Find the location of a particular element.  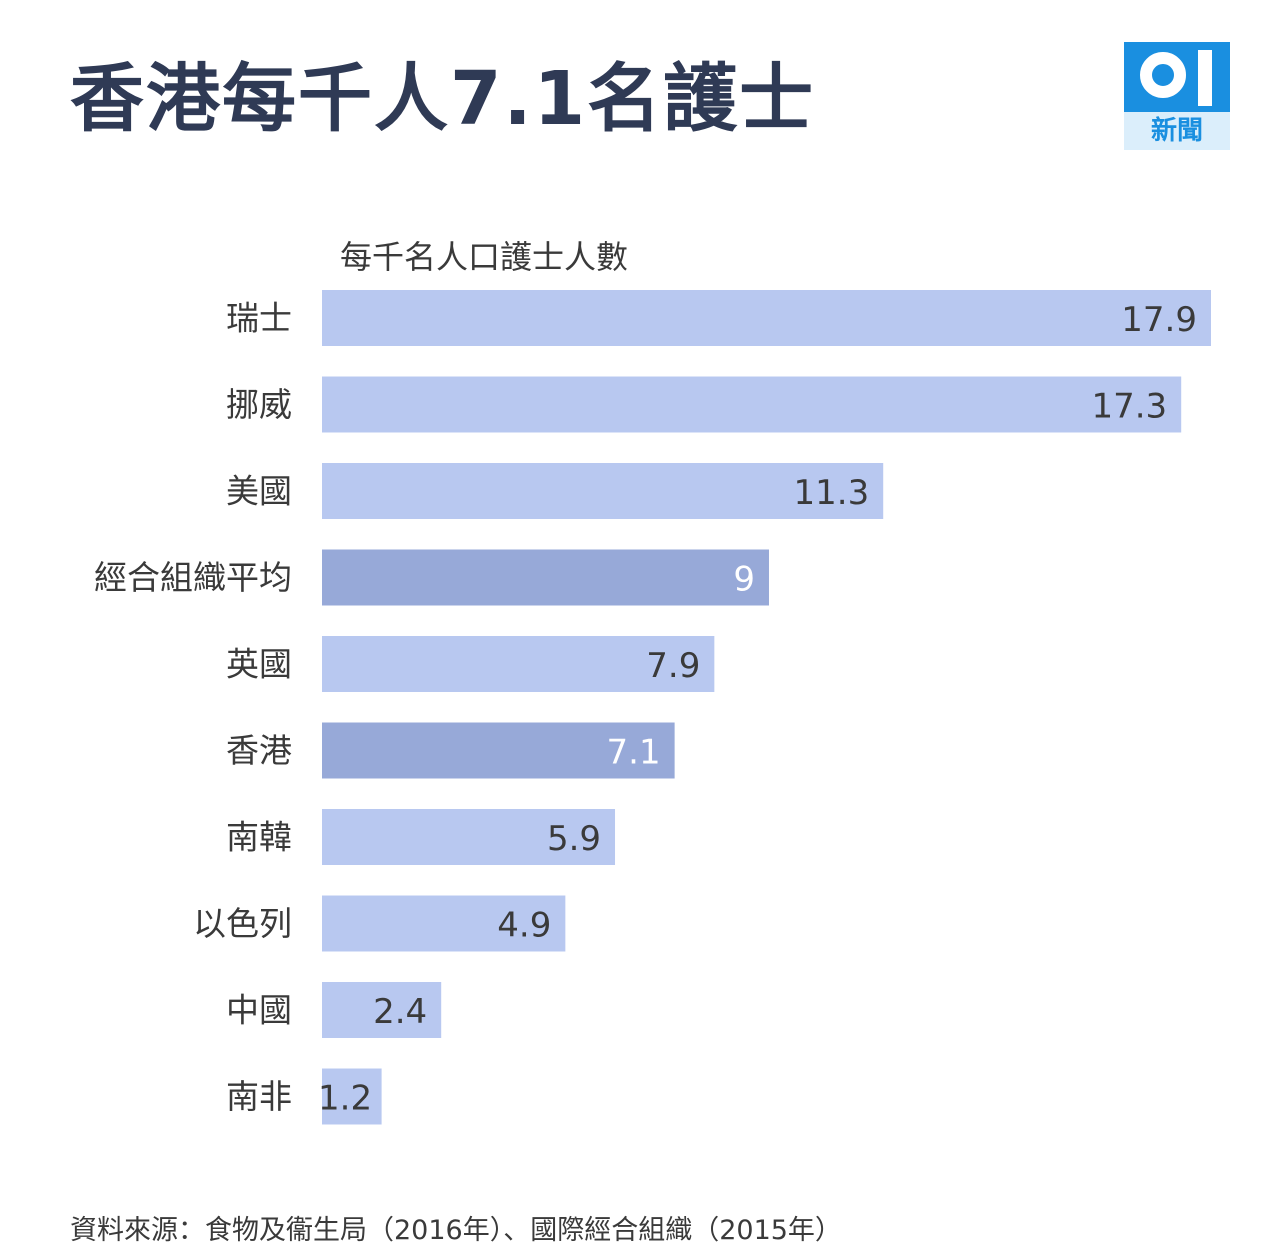

category-label: 中國 is located at coordinates (259, 1010).